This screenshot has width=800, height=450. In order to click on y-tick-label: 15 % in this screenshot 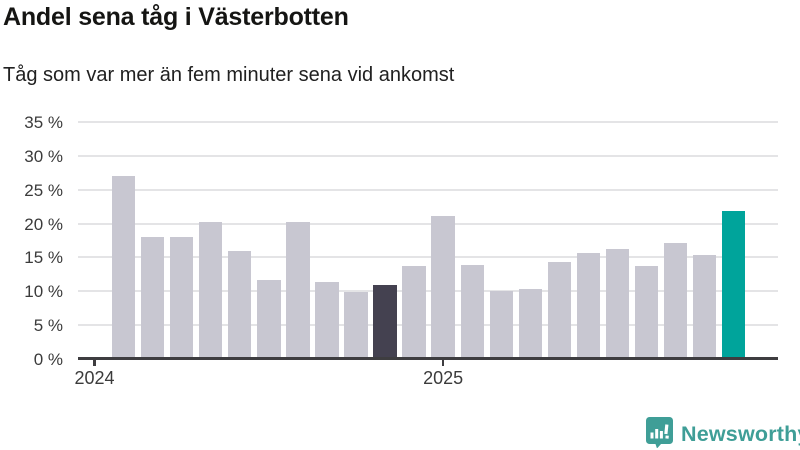, I will do `click(43, 258)`.